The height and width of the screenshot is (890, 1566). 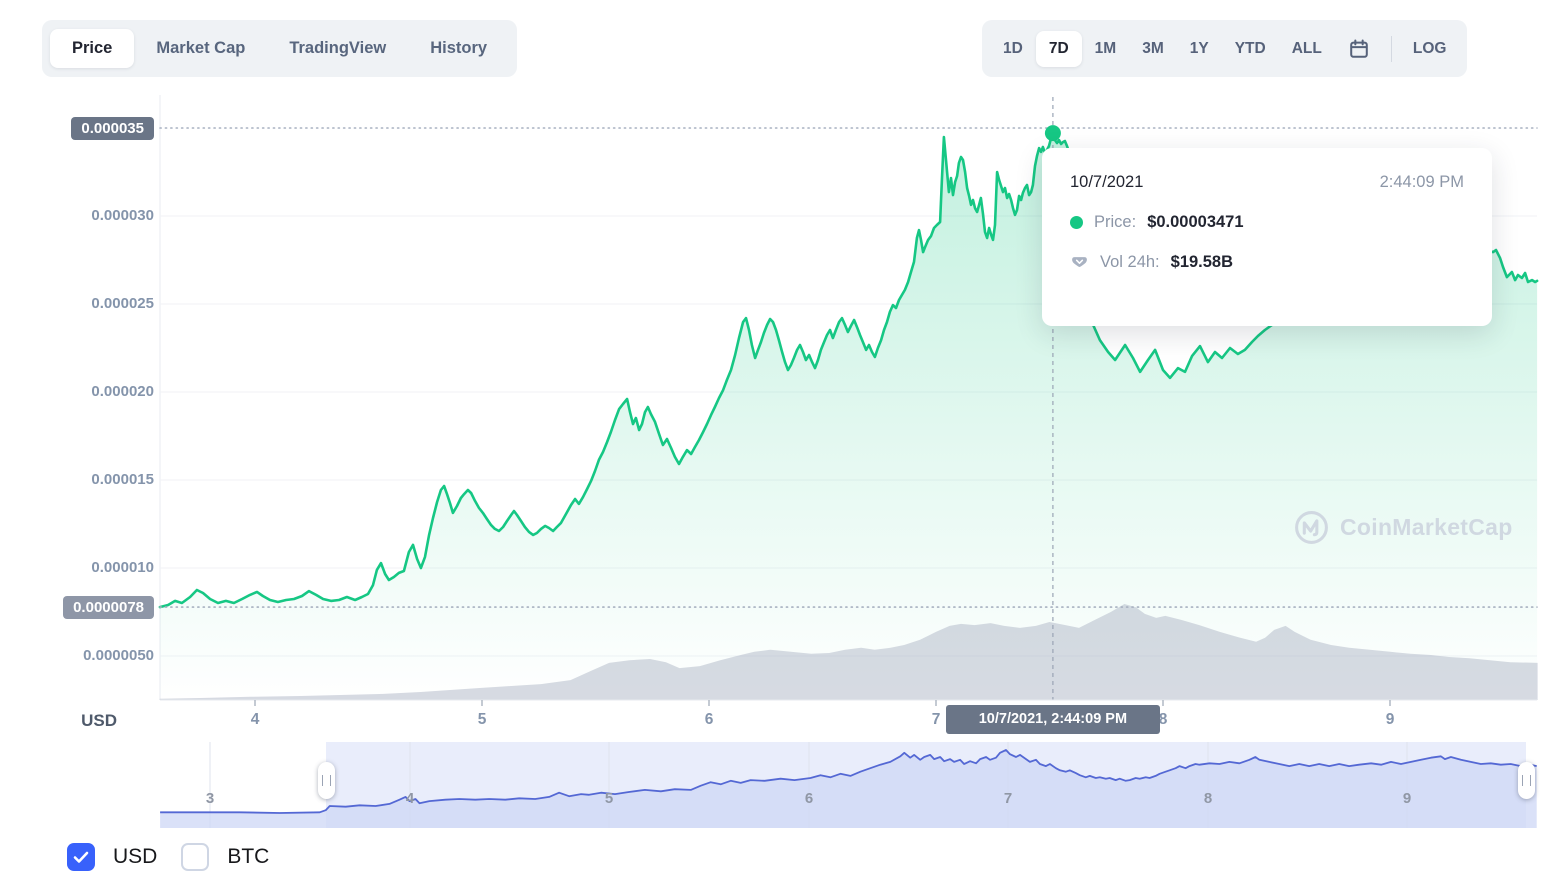 What do you see at coordinates (122, 215) in the screenshot?
I see `y-label: 0.000030` at bounding box center [122, 215].